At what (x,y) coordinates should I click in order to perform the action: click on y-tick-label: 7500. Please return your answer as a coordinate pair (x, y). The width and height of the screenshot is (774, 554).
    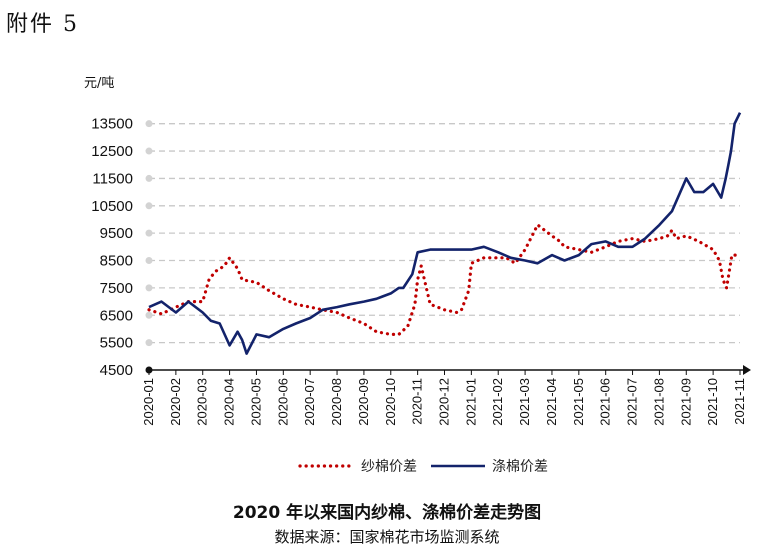
    Looking at the image, I should click on (116, 288).